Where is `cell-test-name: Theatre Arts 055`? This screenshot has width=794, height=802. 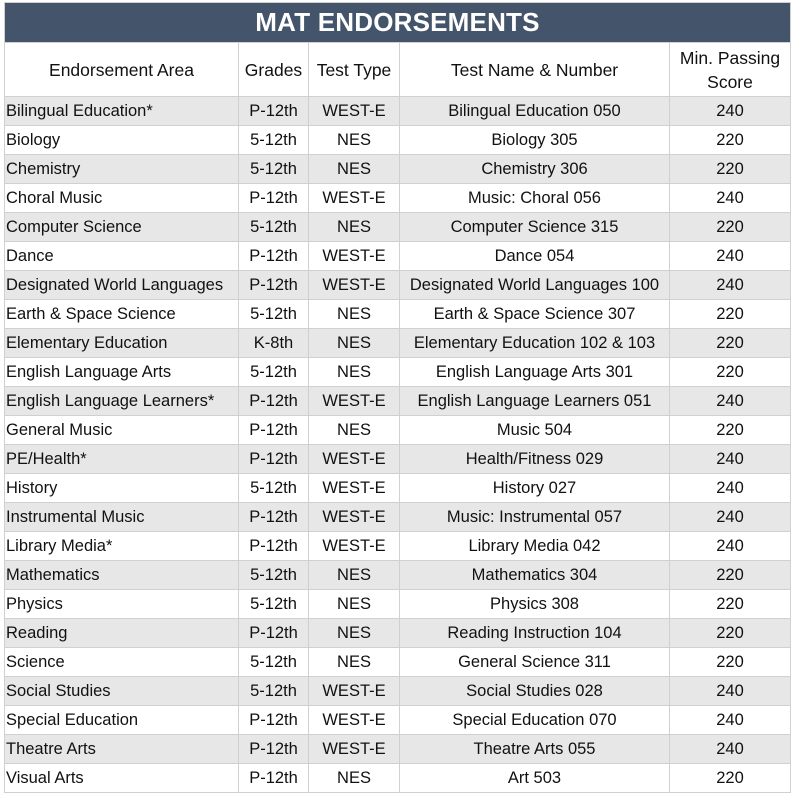
cell-test-name: Theatre Arts 055 is located at coordinates (534, 749).